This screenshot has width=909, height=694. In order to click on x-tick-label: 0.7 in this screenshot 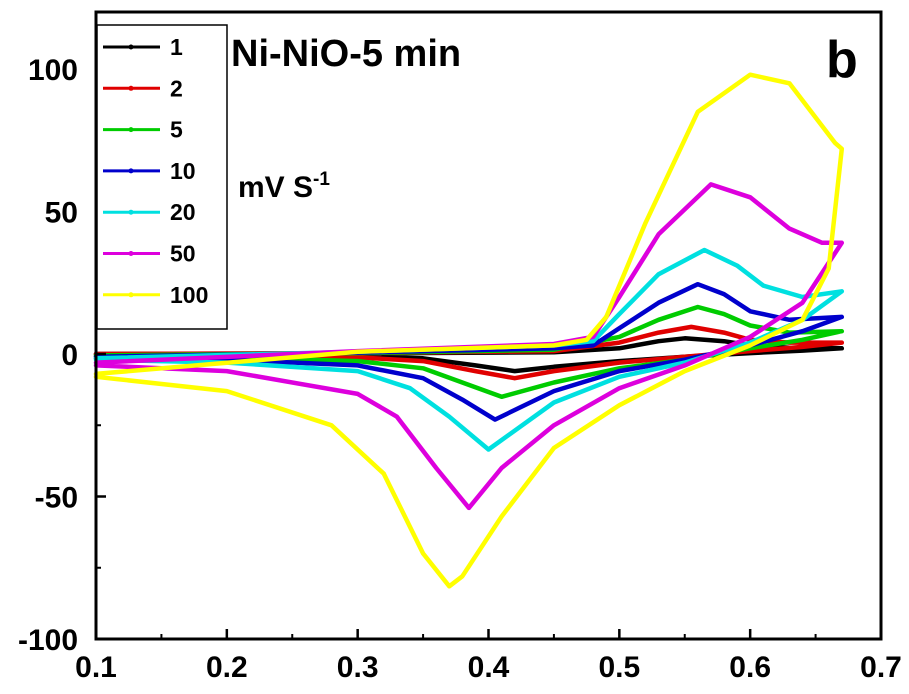, I will do `click(881, 667)`.